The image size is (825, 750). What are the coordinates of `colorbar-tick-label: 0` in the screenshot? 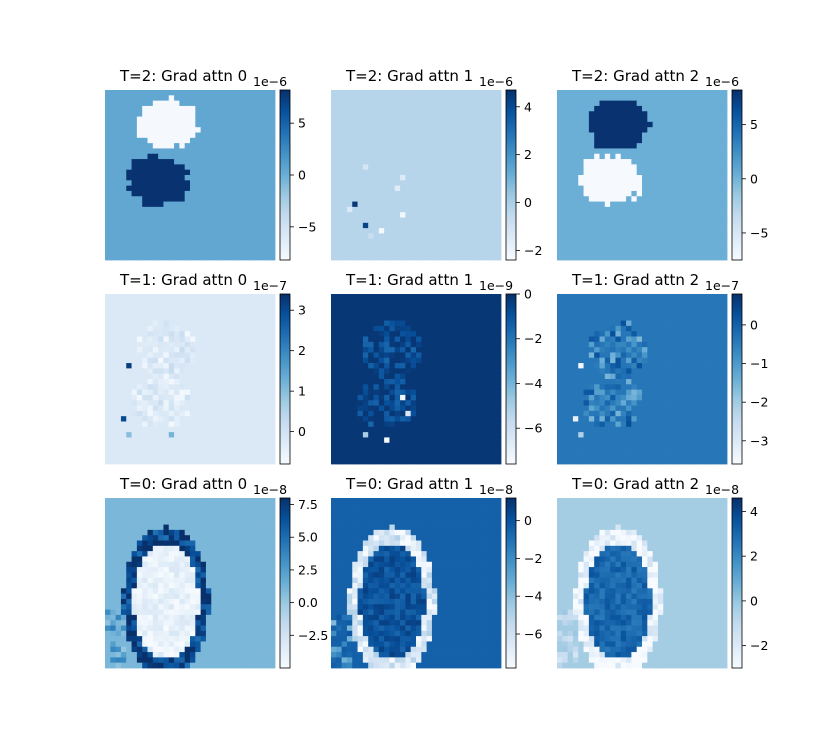 It's located at (754, 178).